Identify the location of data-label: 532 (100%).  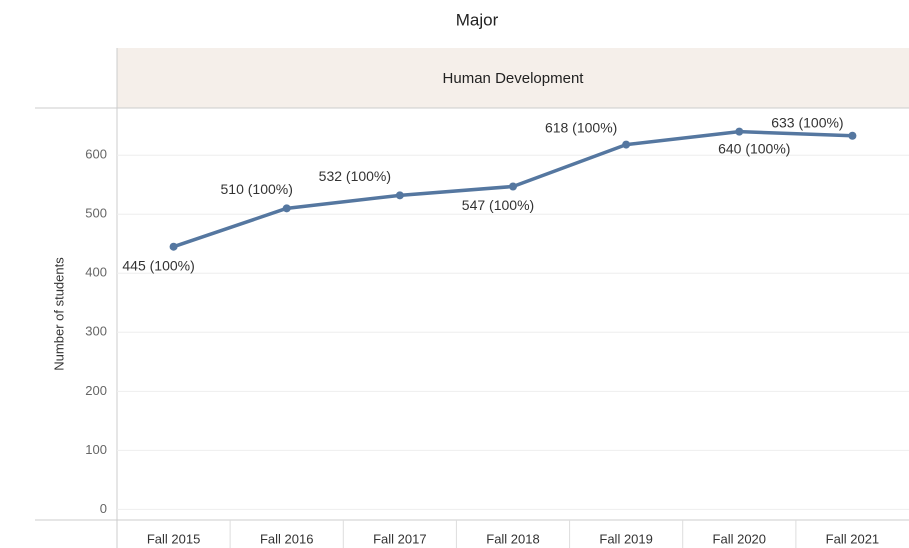
(355, 176).